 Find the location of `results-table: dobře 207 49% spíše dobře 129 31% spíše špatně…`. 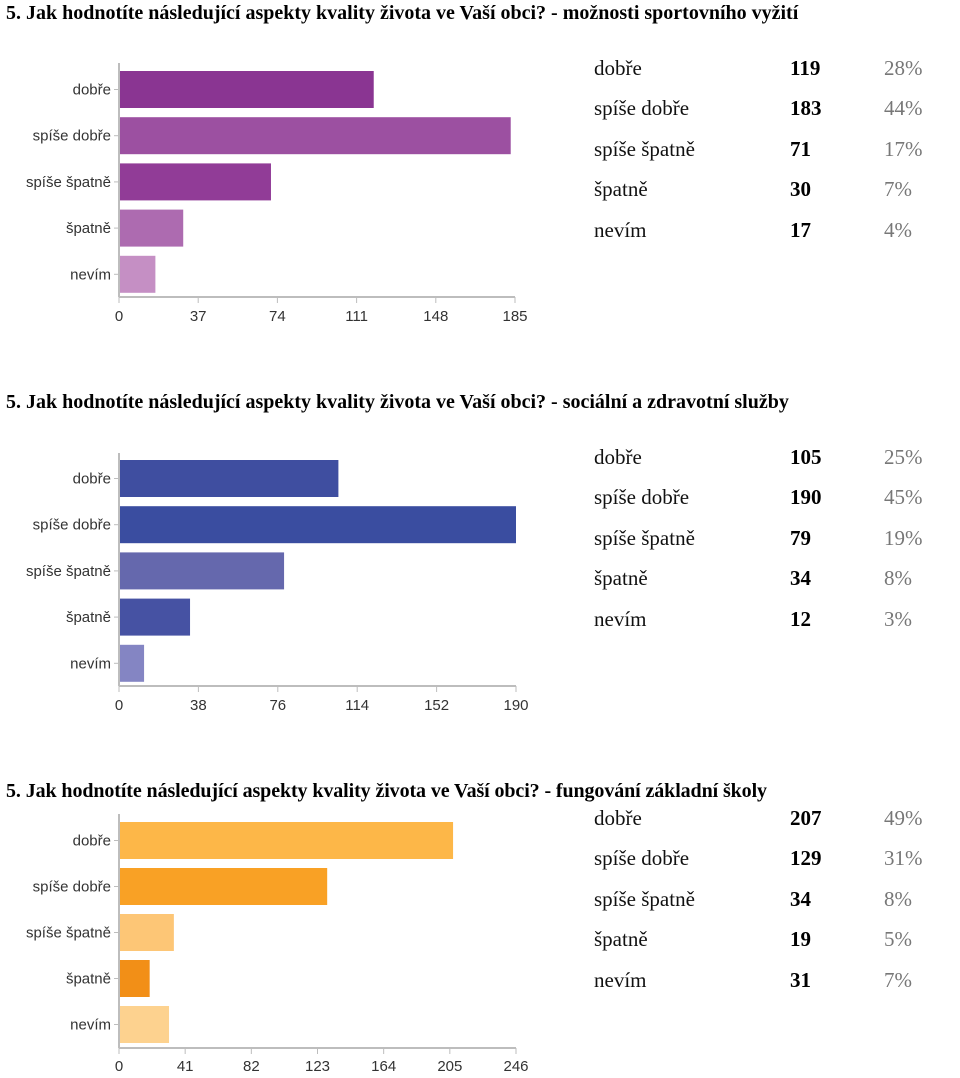

results-table: dobře 207 49% spíše dobře 129 31% spíše špatně… is located at coordinates (758, 899).